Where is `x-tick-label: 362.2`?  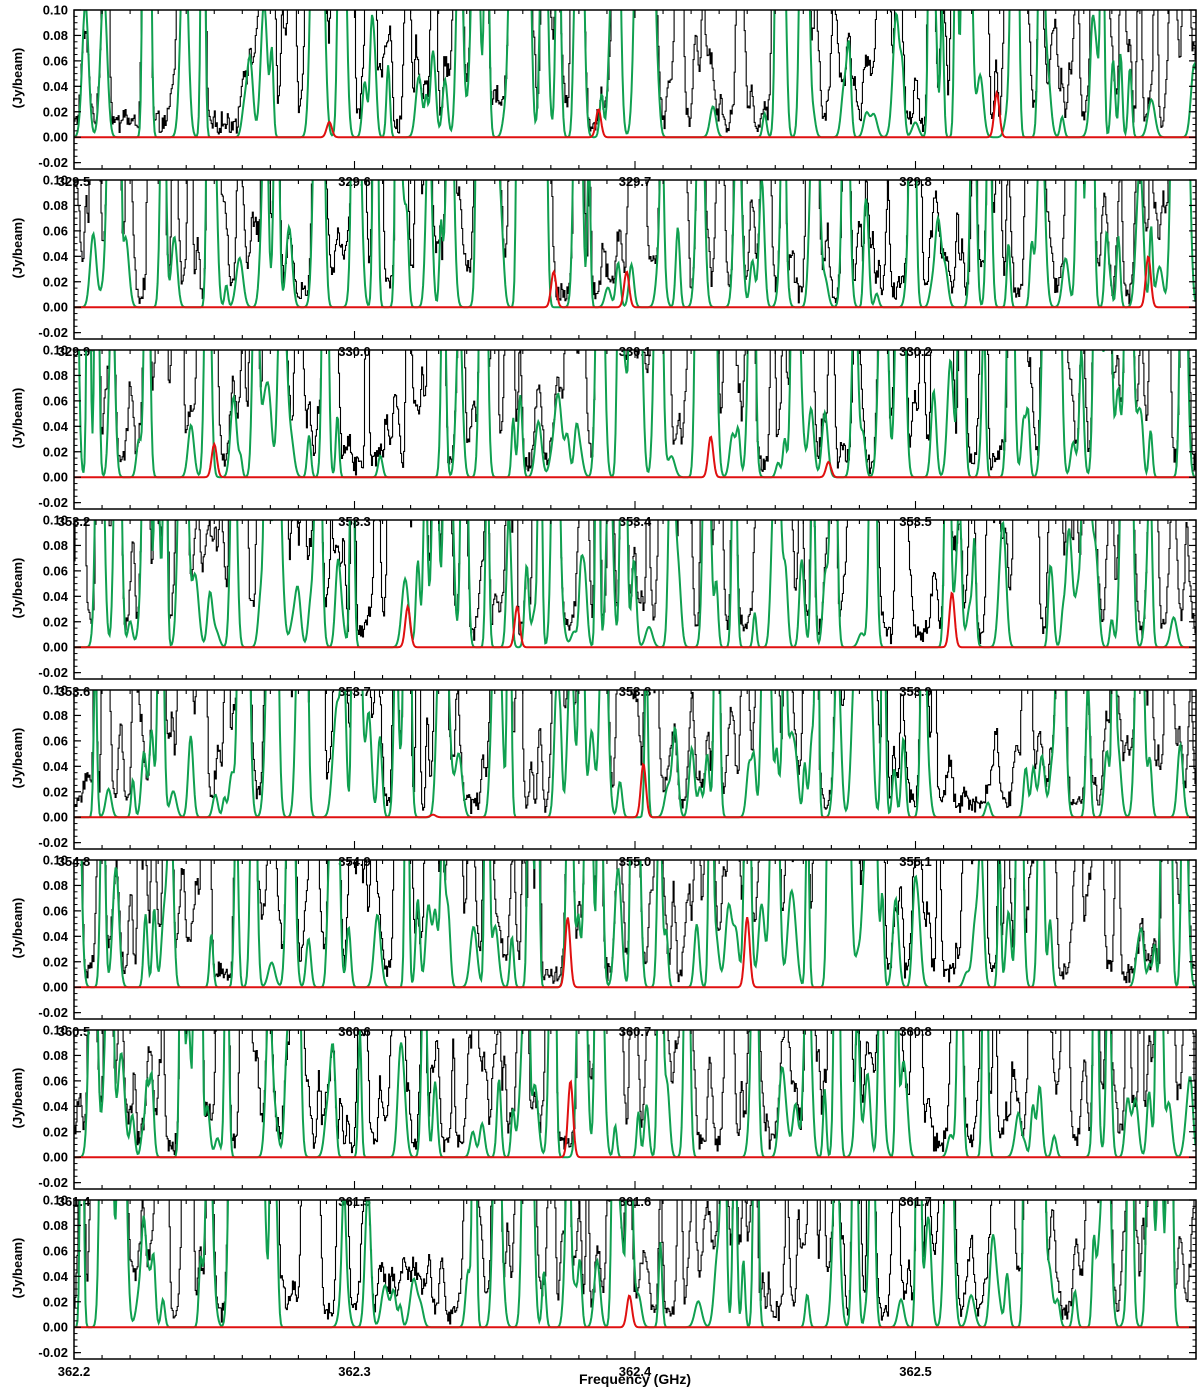
x-tick-label: 362.2 is located at coordinates (74, 1371).